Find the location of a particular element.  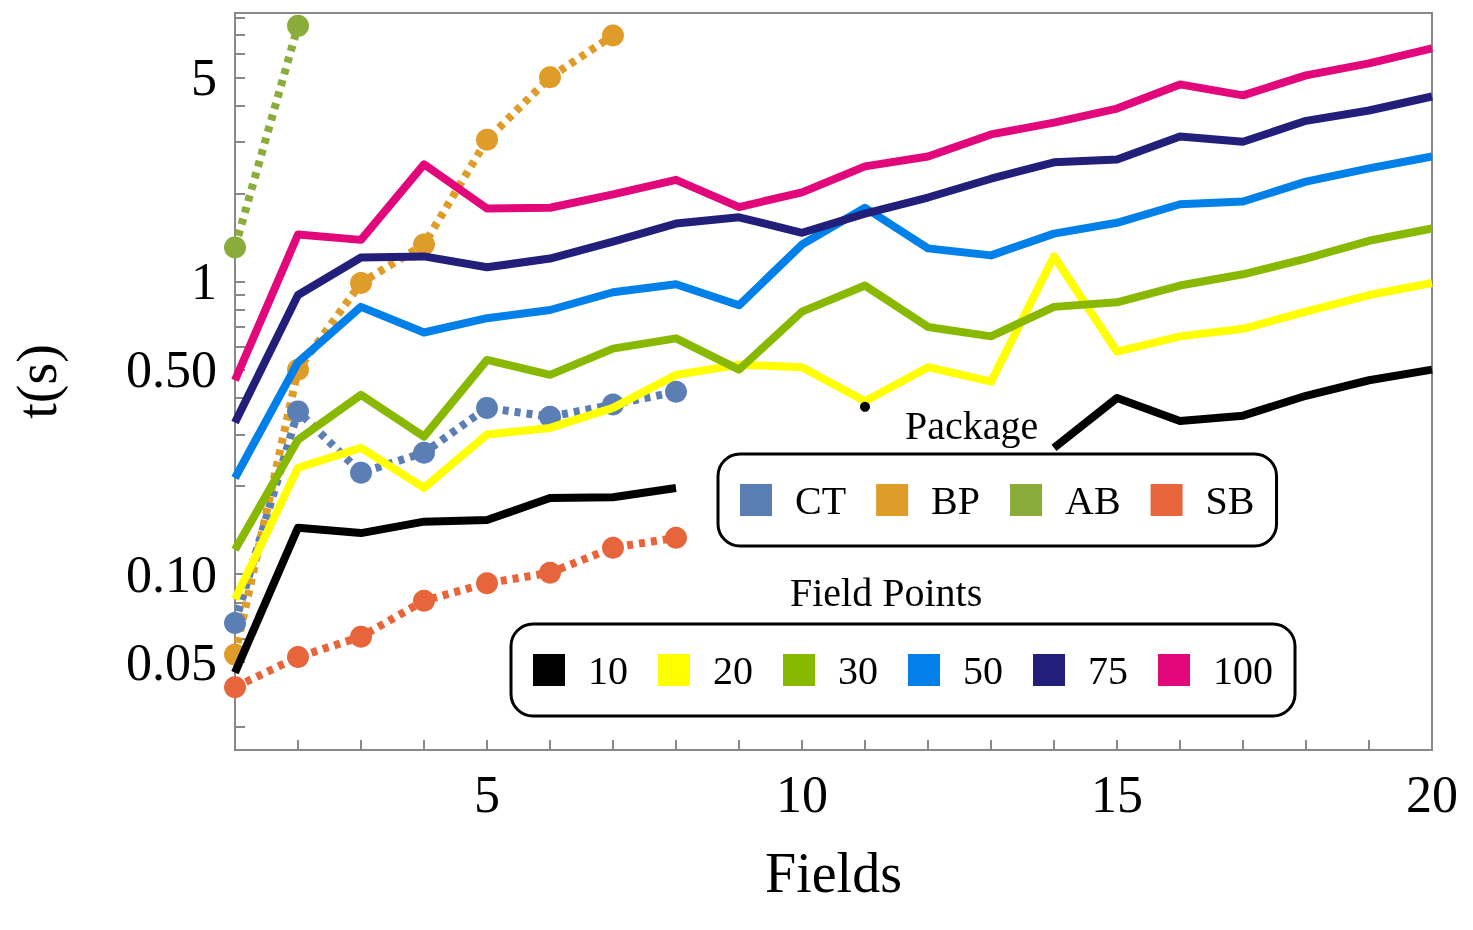

legend-label: 50 is located at coordinates (983, 670).